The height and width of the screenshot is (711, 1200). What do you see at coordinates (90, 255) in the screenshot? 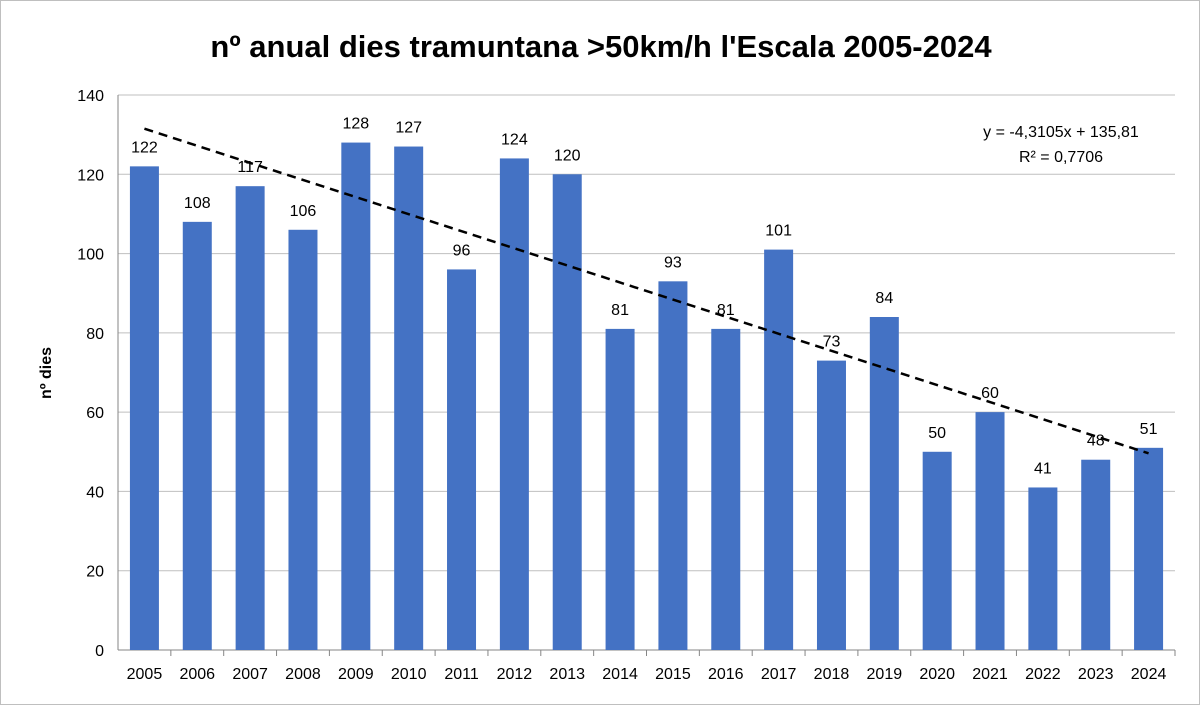
I see `y-tick-label: 100` at bounding box center [90, 255].